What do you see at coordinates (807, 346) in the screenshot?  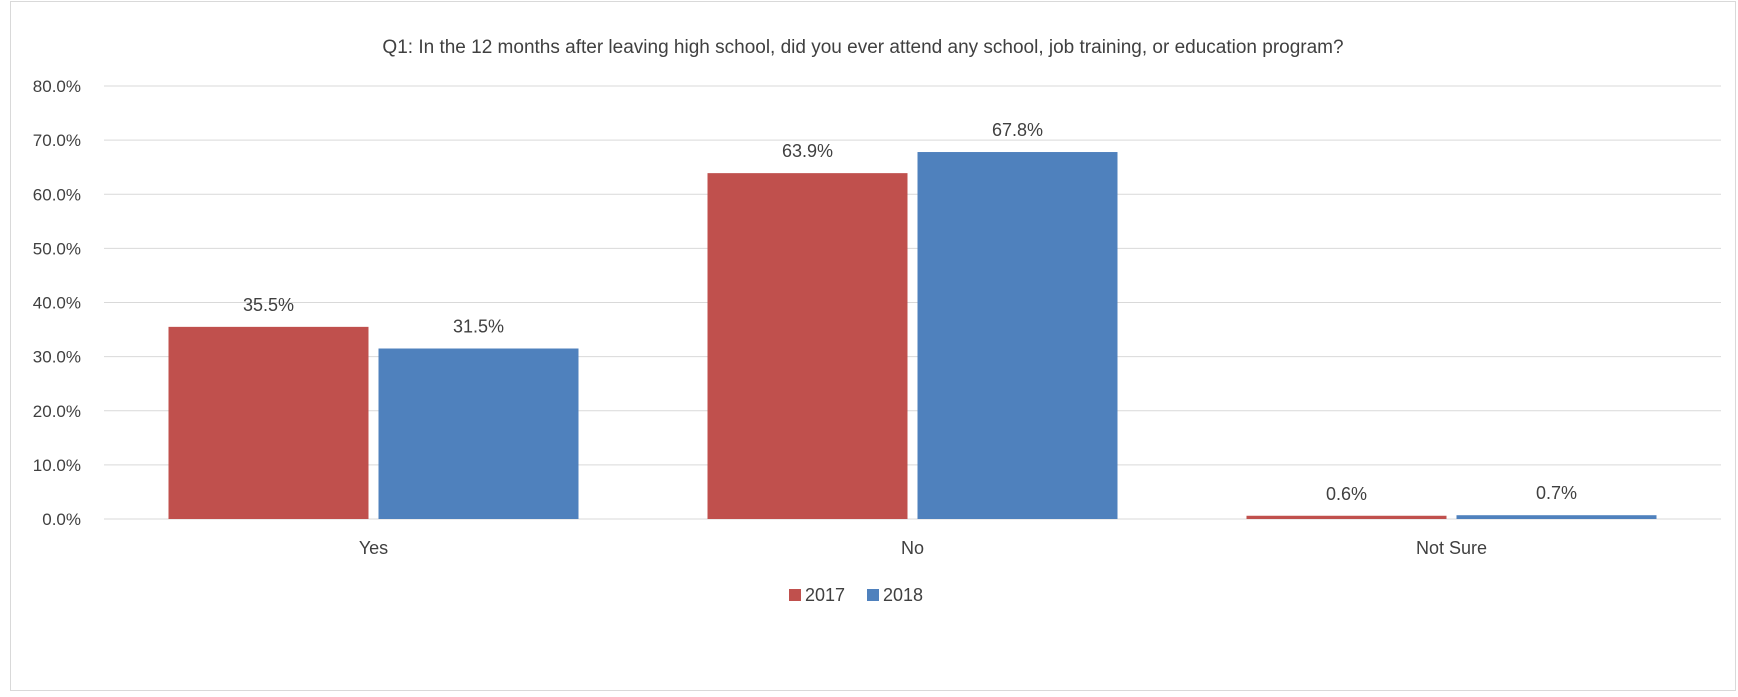 I see `bar-2017-no` at bounding box center [807, 346].